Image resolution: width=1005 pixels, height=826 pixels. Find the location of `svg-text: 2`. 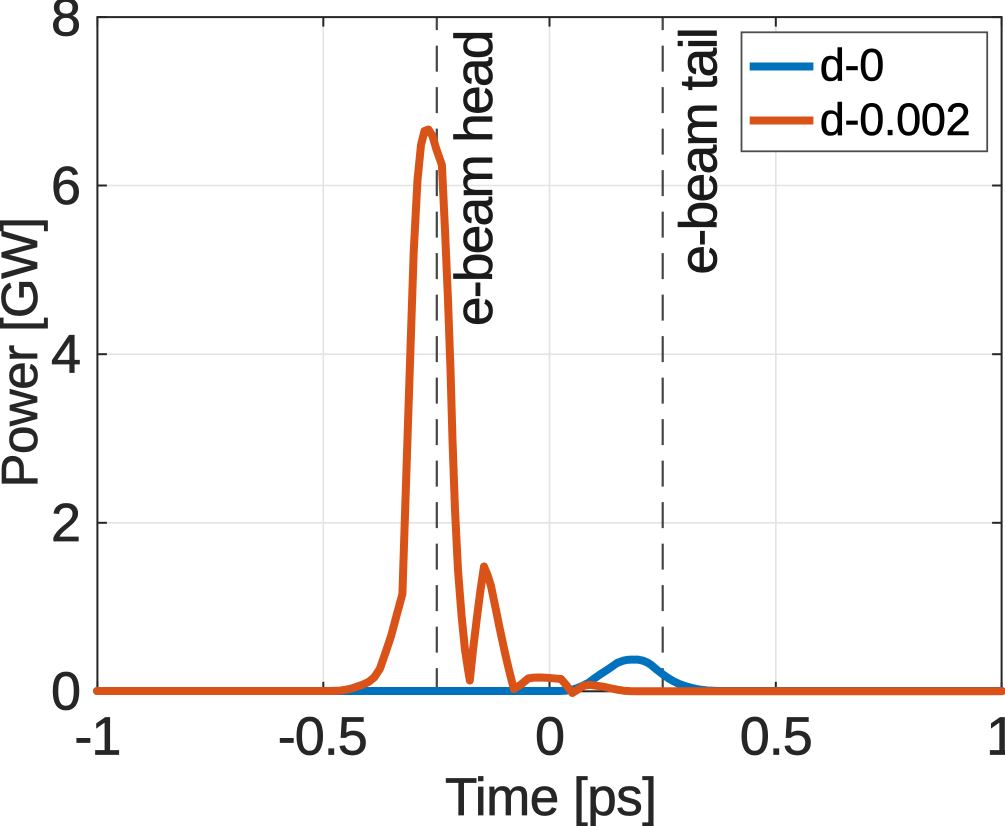

svg-text: 2 is located at coordinates (65, 523).